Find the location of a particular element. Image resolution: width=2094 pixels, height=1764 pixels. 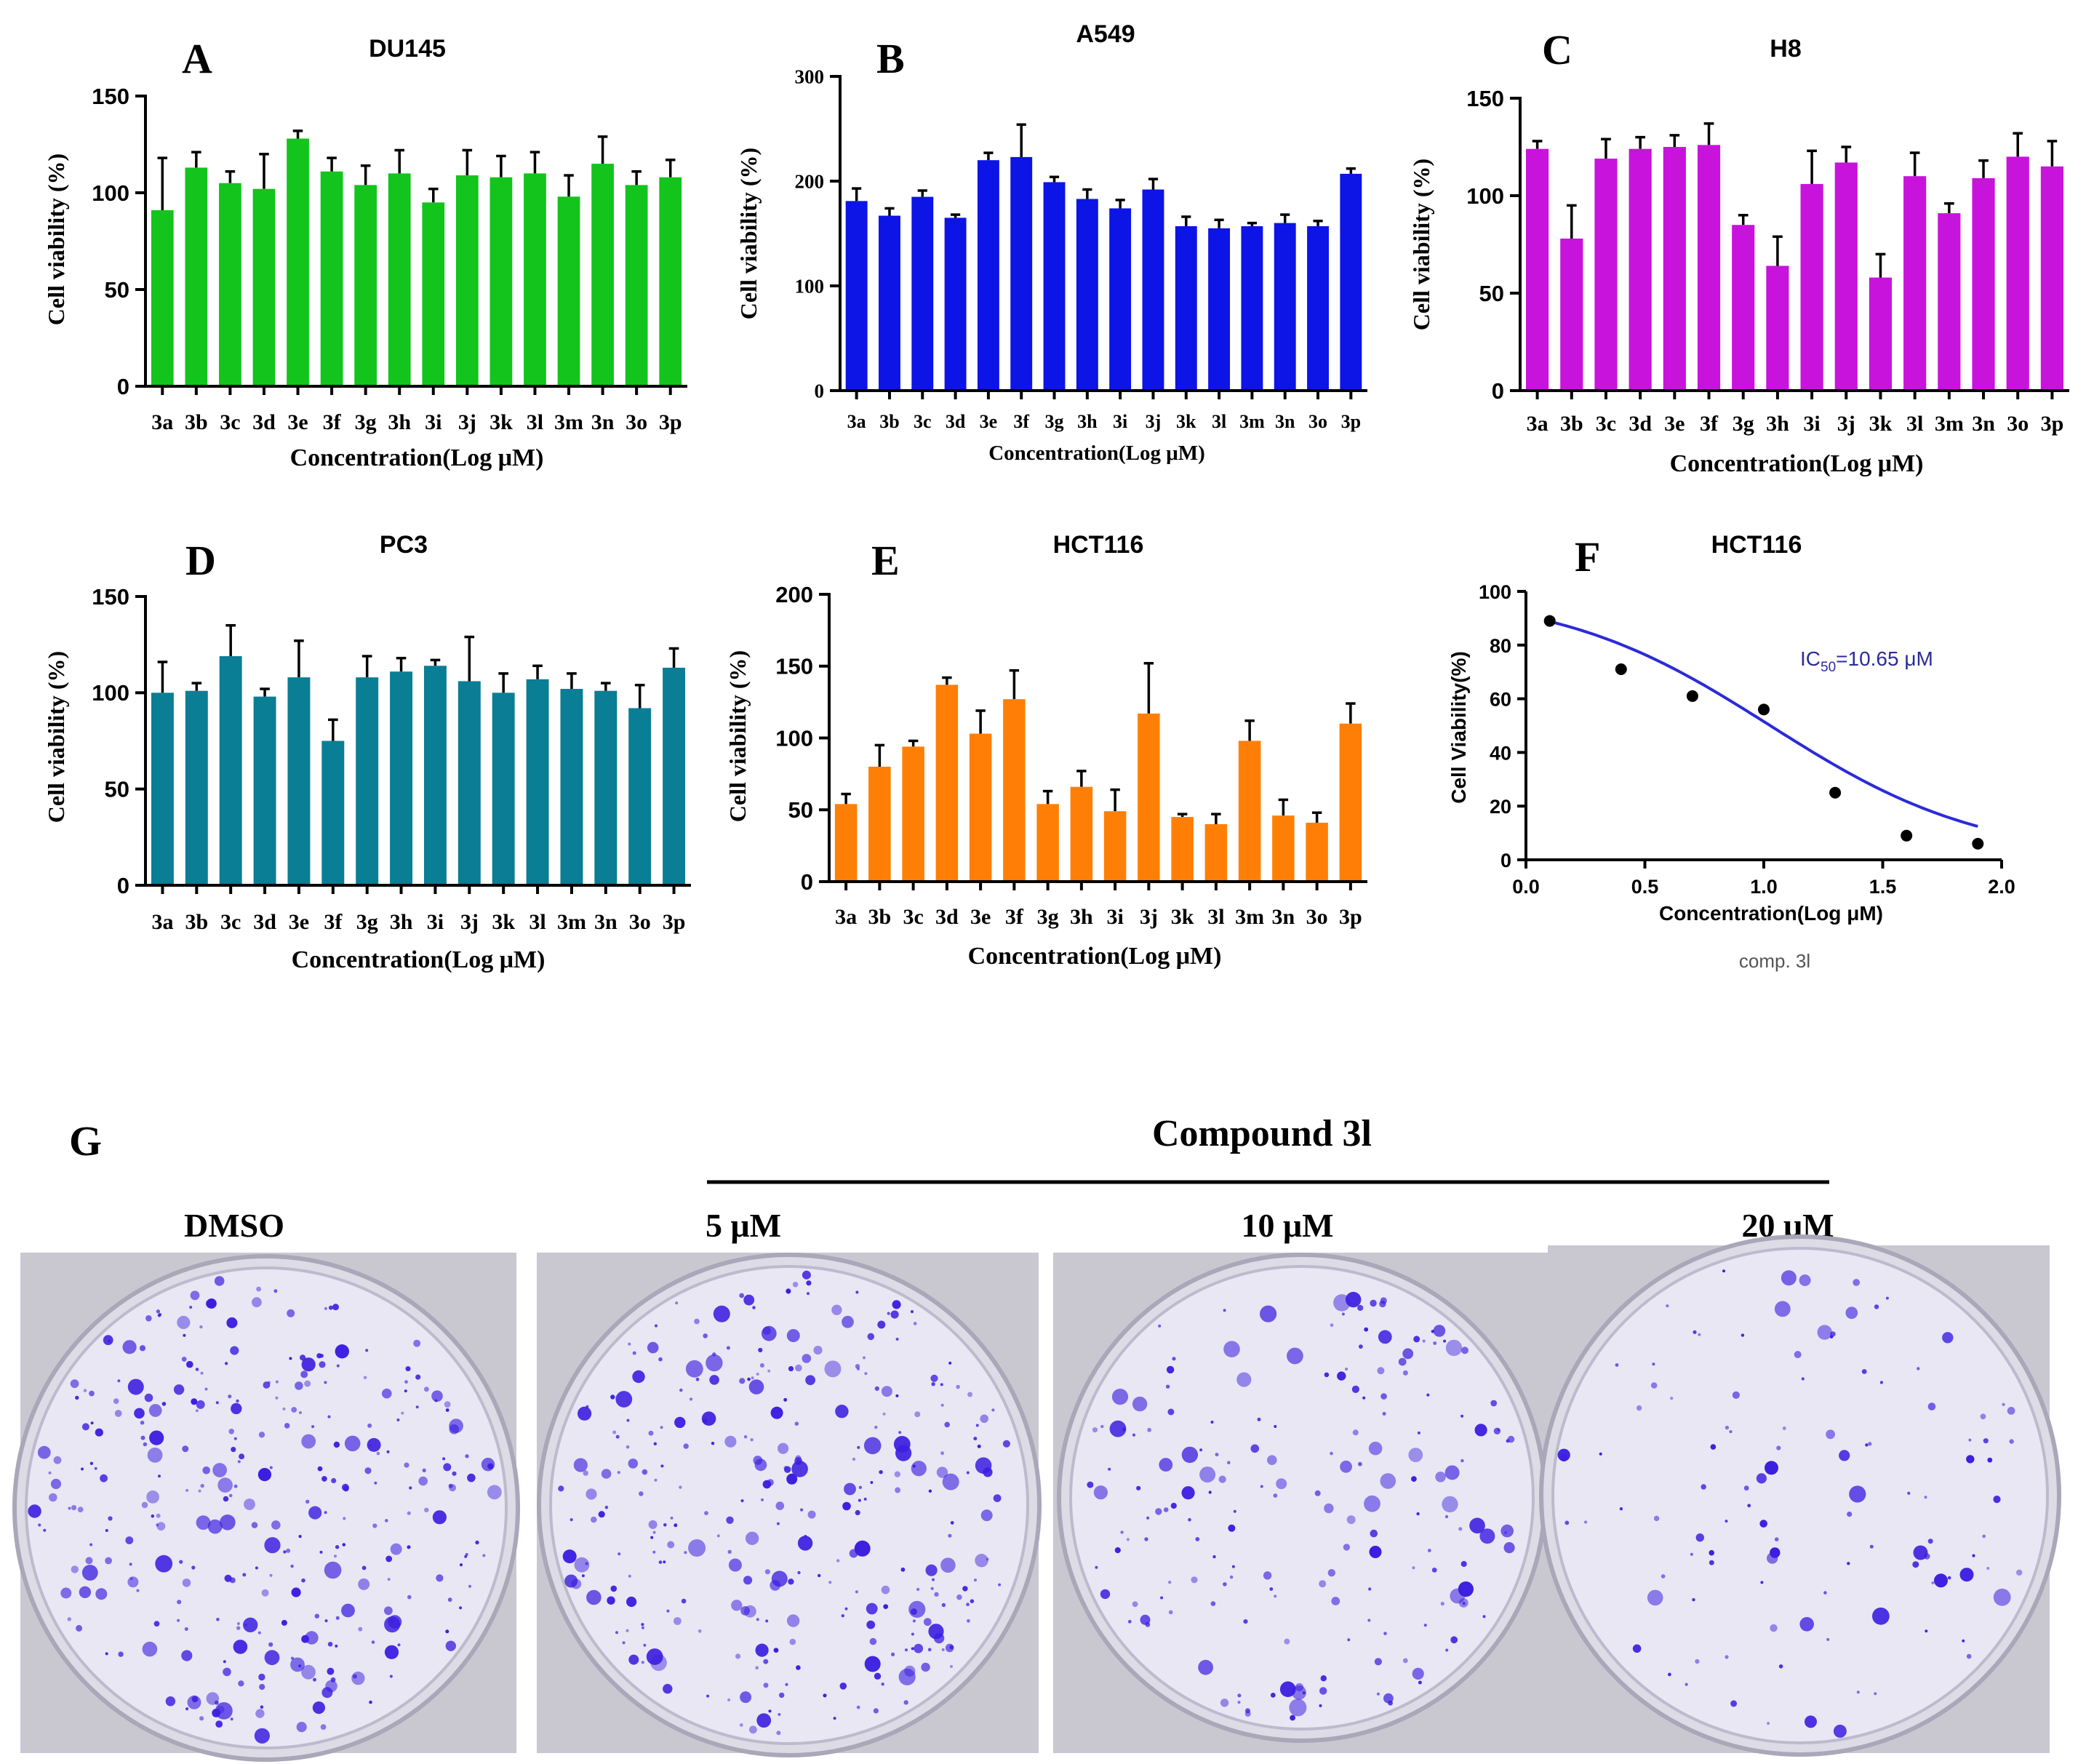

x-tick-label: 3a is located at coordinates (162, 922).